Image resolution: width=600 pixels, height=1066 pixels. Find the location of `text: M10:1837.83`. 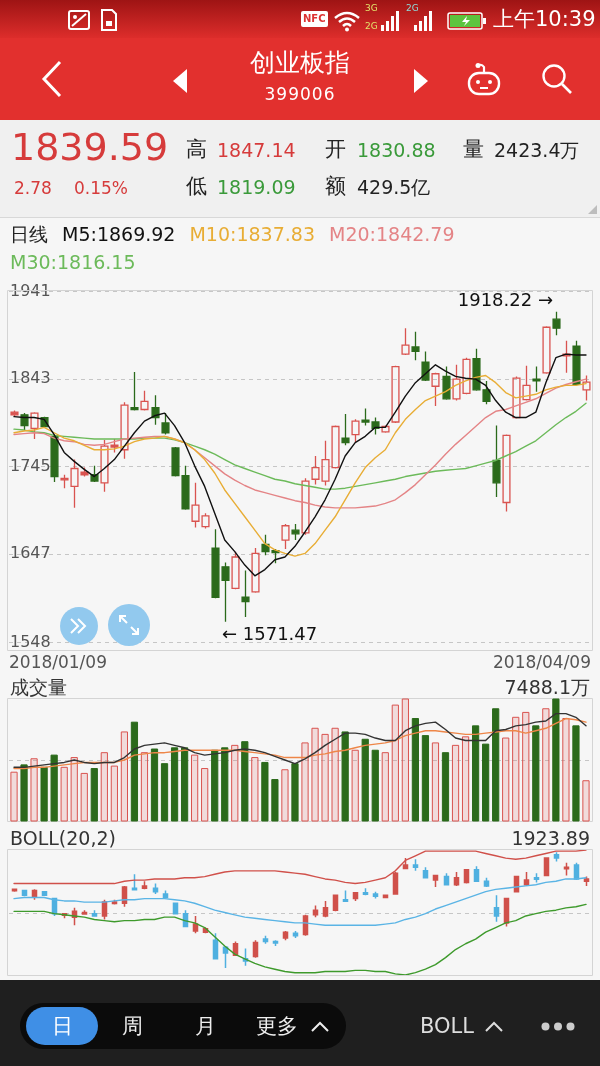

text: M10:1837.83 is located at coordinates (252, 234).